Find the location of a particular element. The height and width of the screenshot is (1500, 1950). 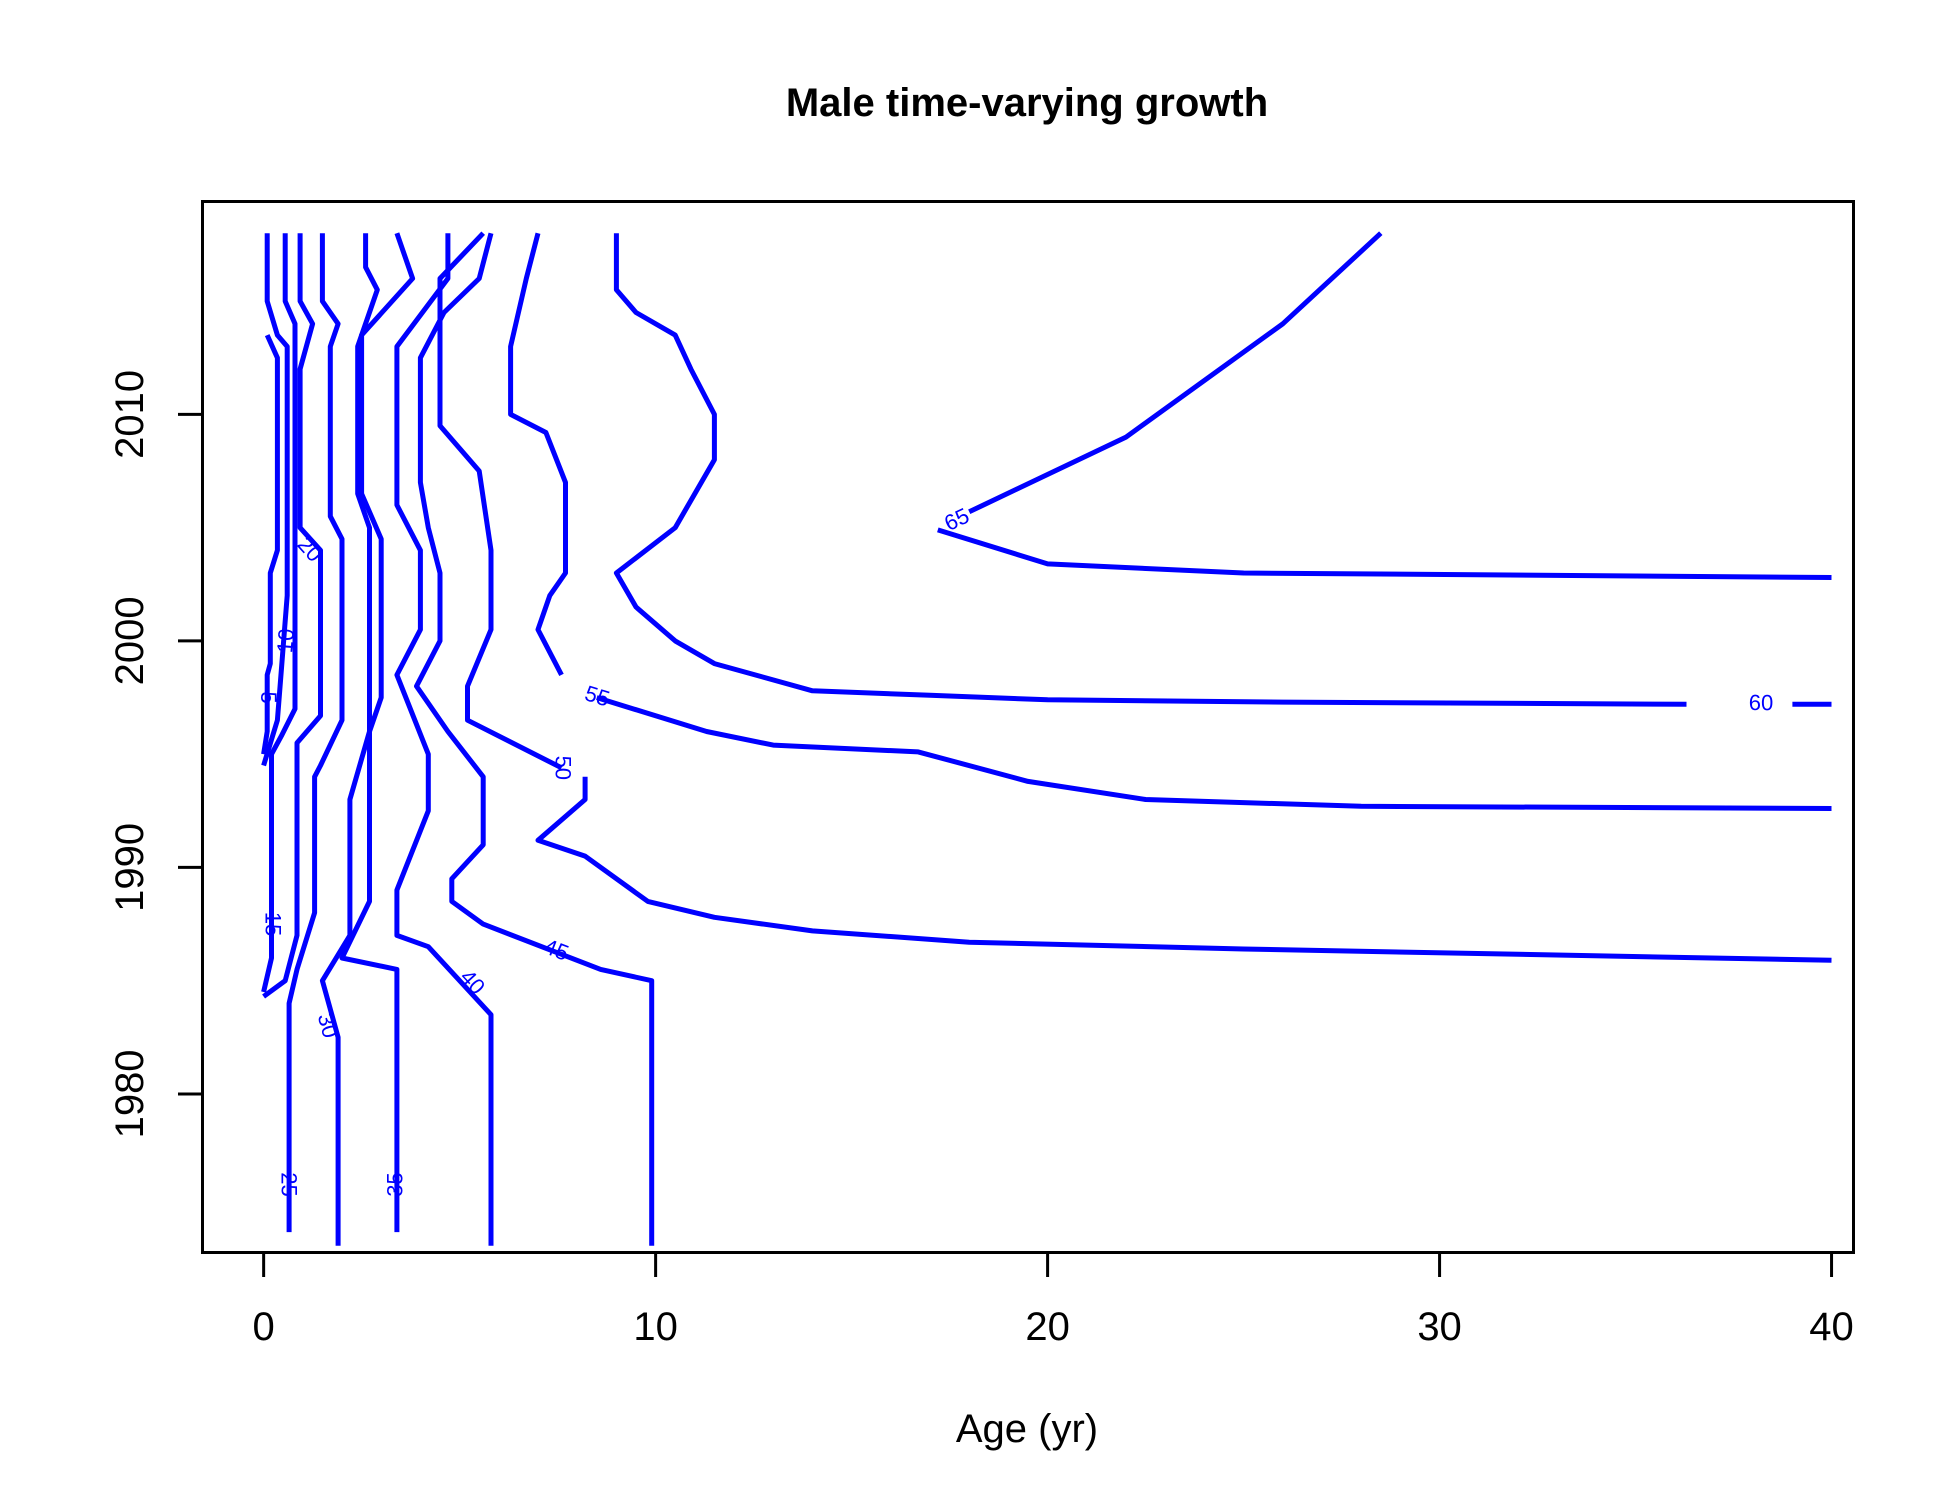

contour-label-50: 50 is located at coordinates (563, 768).